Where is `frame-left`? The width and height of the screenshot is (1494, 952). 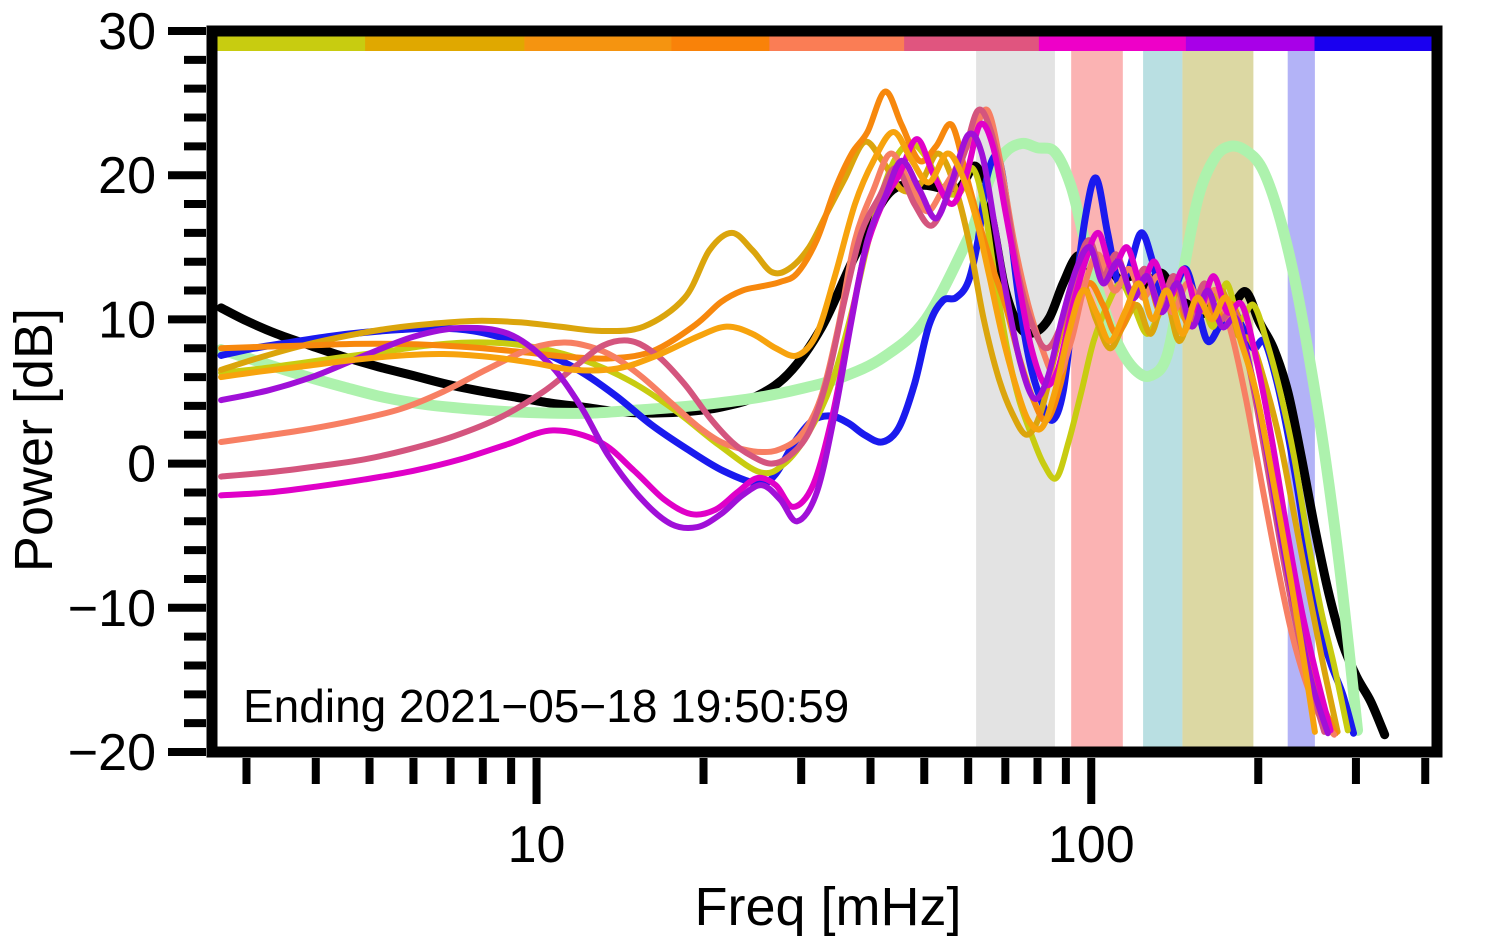
frame-left is located at coordinates (212, 391).